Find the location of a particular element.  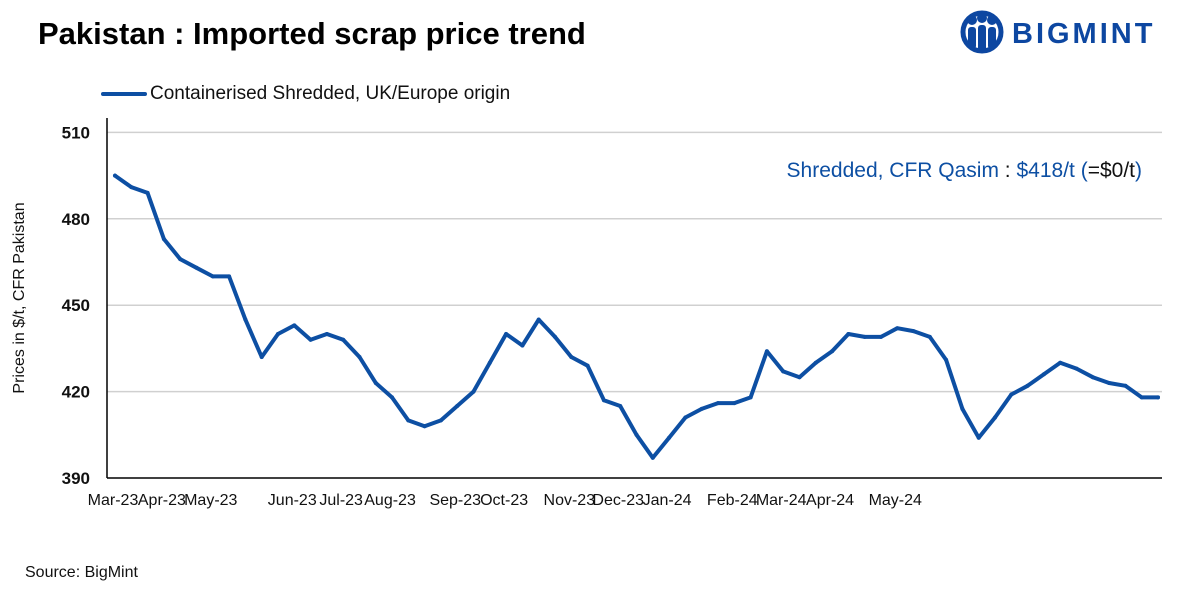

annotation-change-close: ) is located at coordinates (1138, 170).